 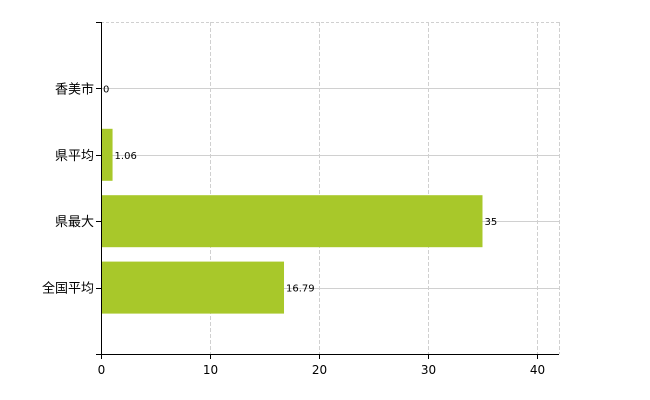 What do you see at coordinates (428, 370) in the screenshot?
I see `x-tick-label: 30` at bounding box center [428, 370].